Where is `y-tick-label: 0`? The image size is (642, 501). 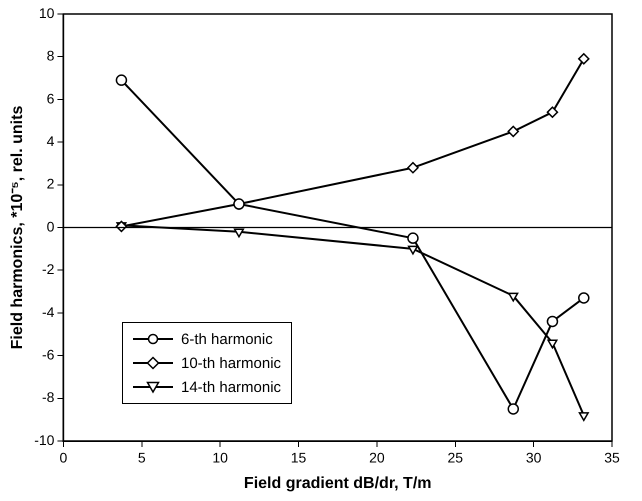 y-tick-label: 0 is located at coordinates (50, 226).